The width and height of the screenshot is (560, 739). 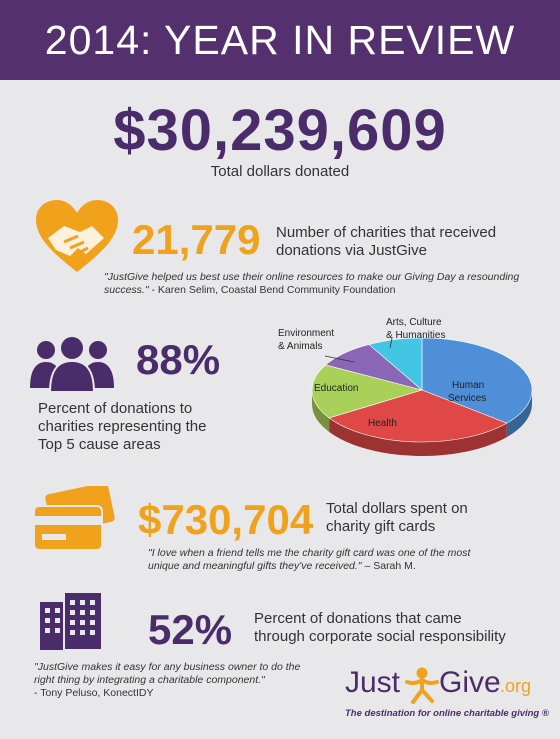 What do you see at coordinates (373, 682) in the screenshot?
I see `logo-just-text: Just` at bounding box center [373, 682].